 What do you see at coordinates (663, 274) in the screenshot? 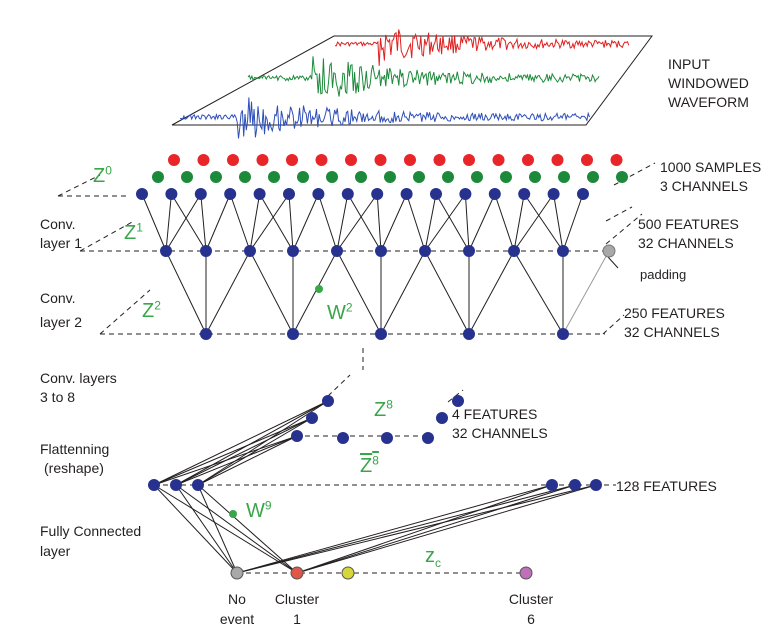
I see `padding-label: padding` at bounding box center [663, 274].